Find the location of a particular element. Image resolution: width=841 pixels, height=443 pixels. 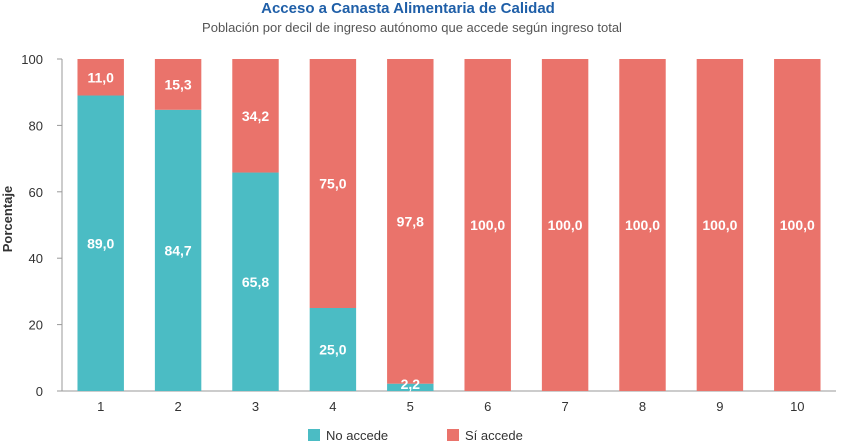

legend-item: No accede is located at coordinates (348, 435).